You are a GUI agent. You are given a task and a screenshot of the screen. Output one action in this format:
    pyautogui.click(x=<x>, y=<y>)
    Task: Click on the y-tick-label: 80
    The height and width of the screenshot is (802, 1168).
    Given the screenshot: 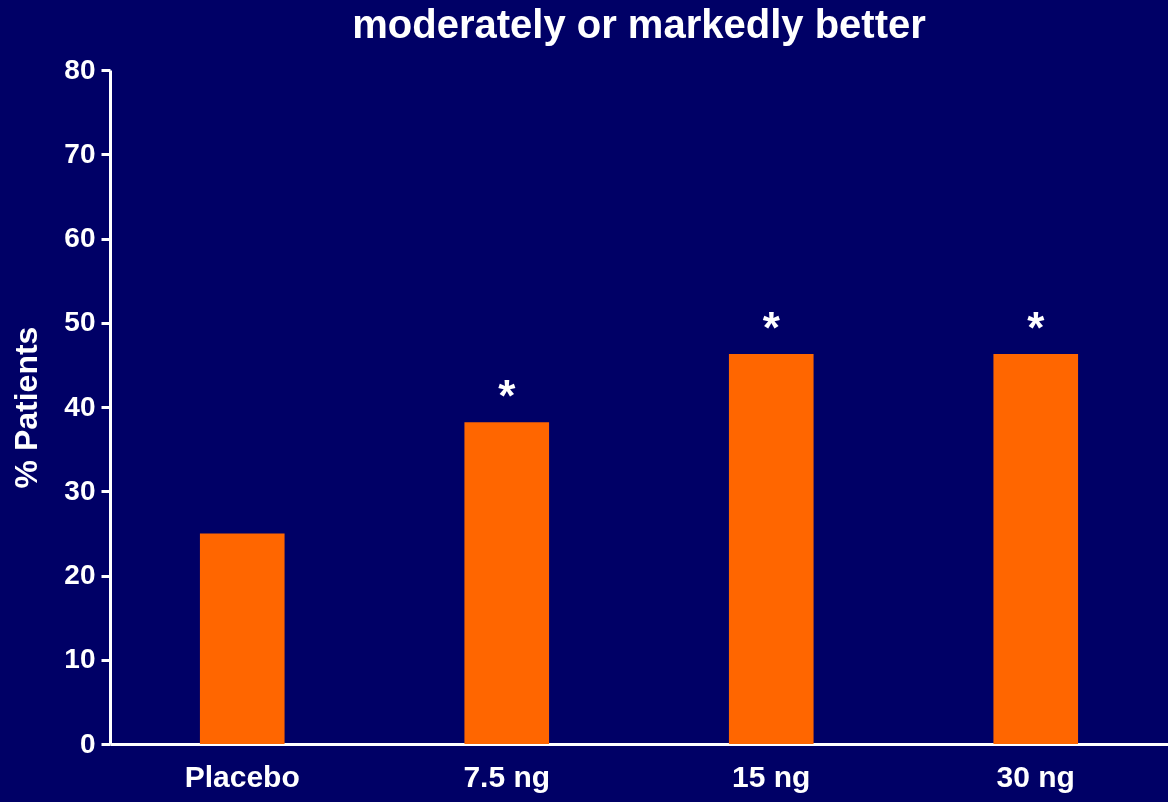 What is the action you would take?
    pyautogui.click(x=80, y=69)
    